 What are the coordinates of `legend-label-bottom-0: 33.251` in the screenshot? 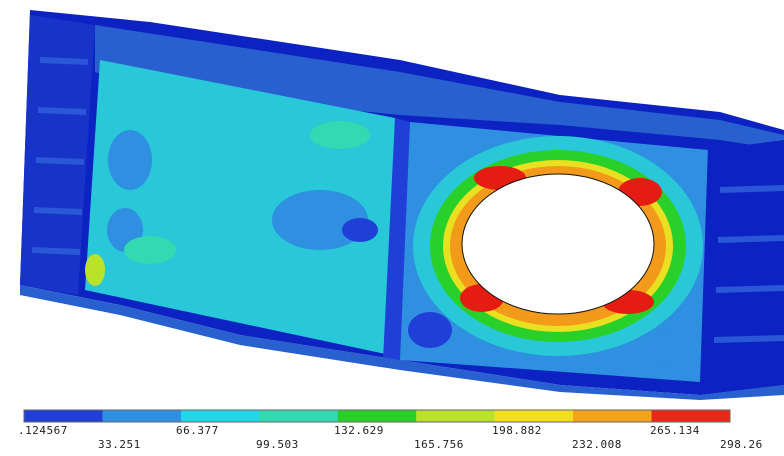 It's located at (119, 444).